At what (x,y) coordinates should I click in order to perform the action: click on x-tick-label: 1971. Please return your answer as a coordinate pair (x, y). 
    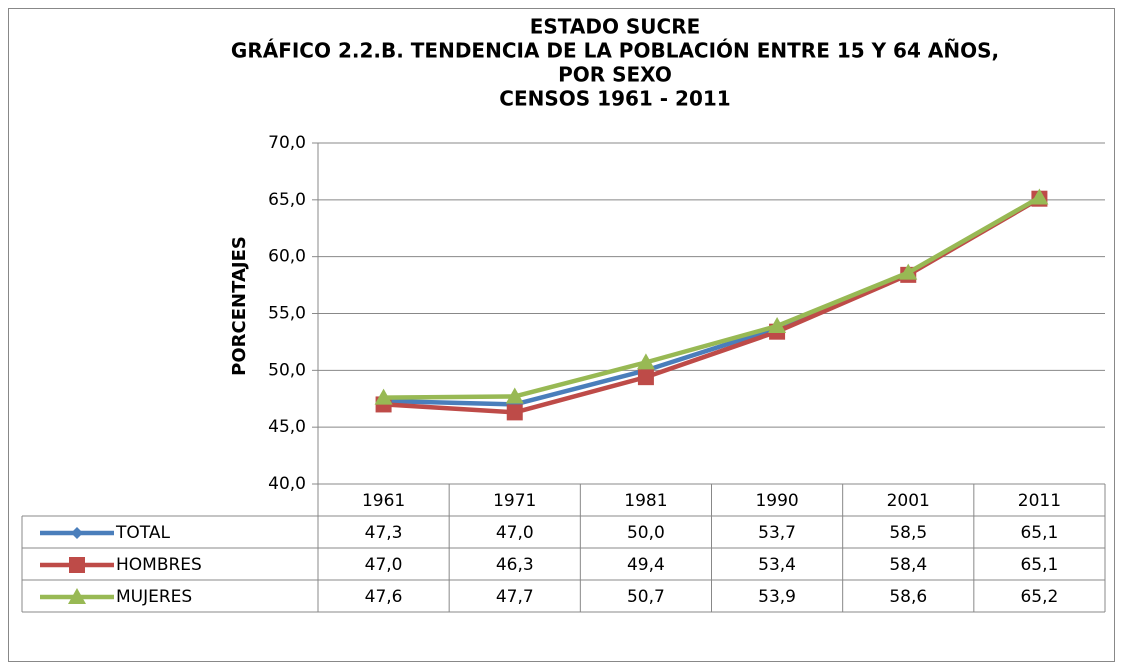
    Looking at the image, I should click on (514, 501).